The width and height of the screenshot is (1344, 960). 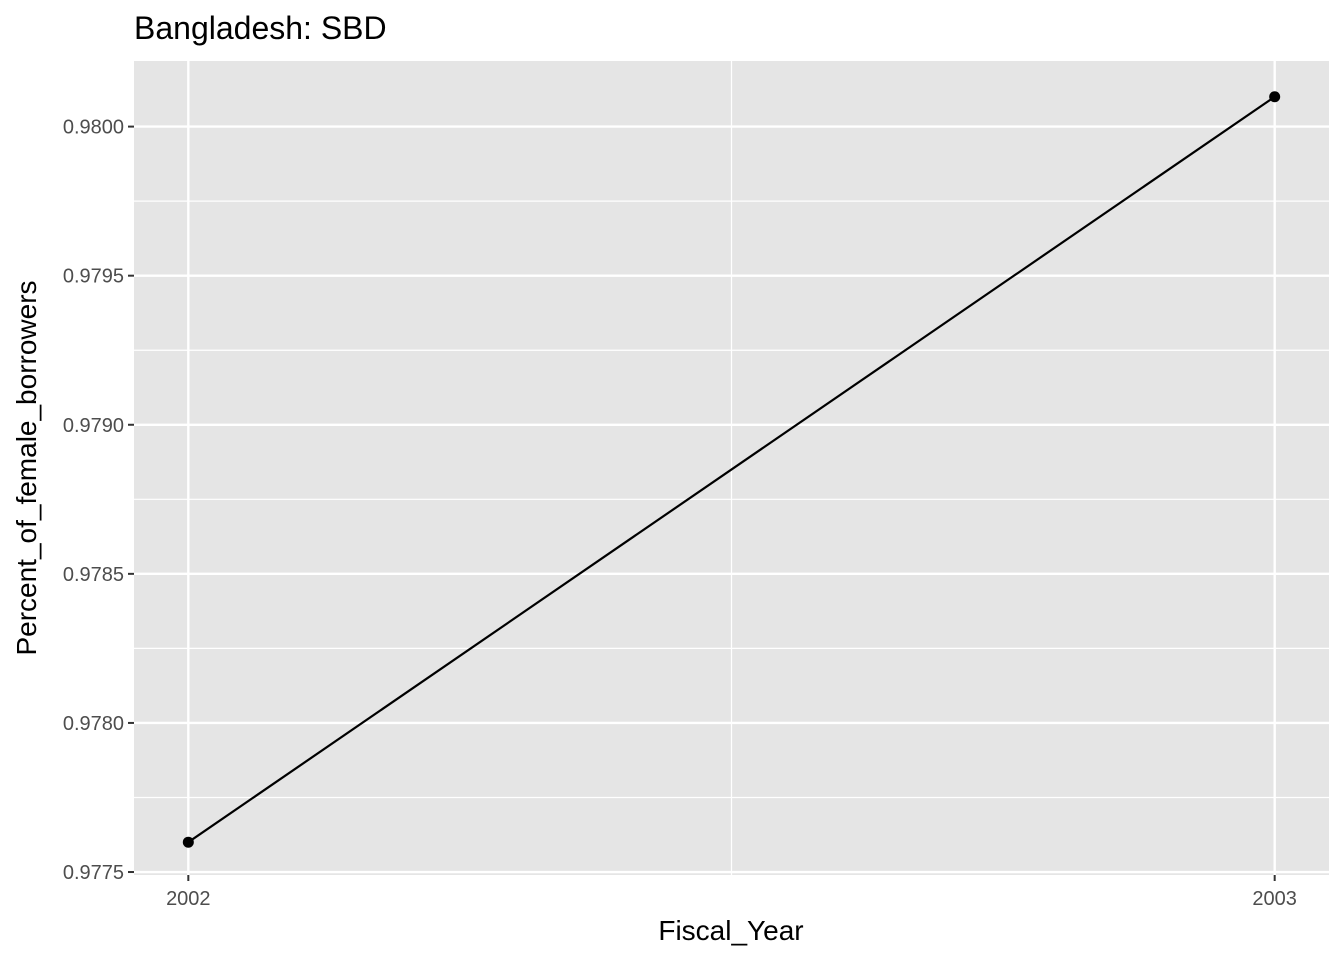 What do you see at coordinates (98, 500) in the screenshot?
I see `y-axis: 0.9775 0.9780 0.9785 0.9790 0.9795 0.9800` at bounding box center [98, 500].